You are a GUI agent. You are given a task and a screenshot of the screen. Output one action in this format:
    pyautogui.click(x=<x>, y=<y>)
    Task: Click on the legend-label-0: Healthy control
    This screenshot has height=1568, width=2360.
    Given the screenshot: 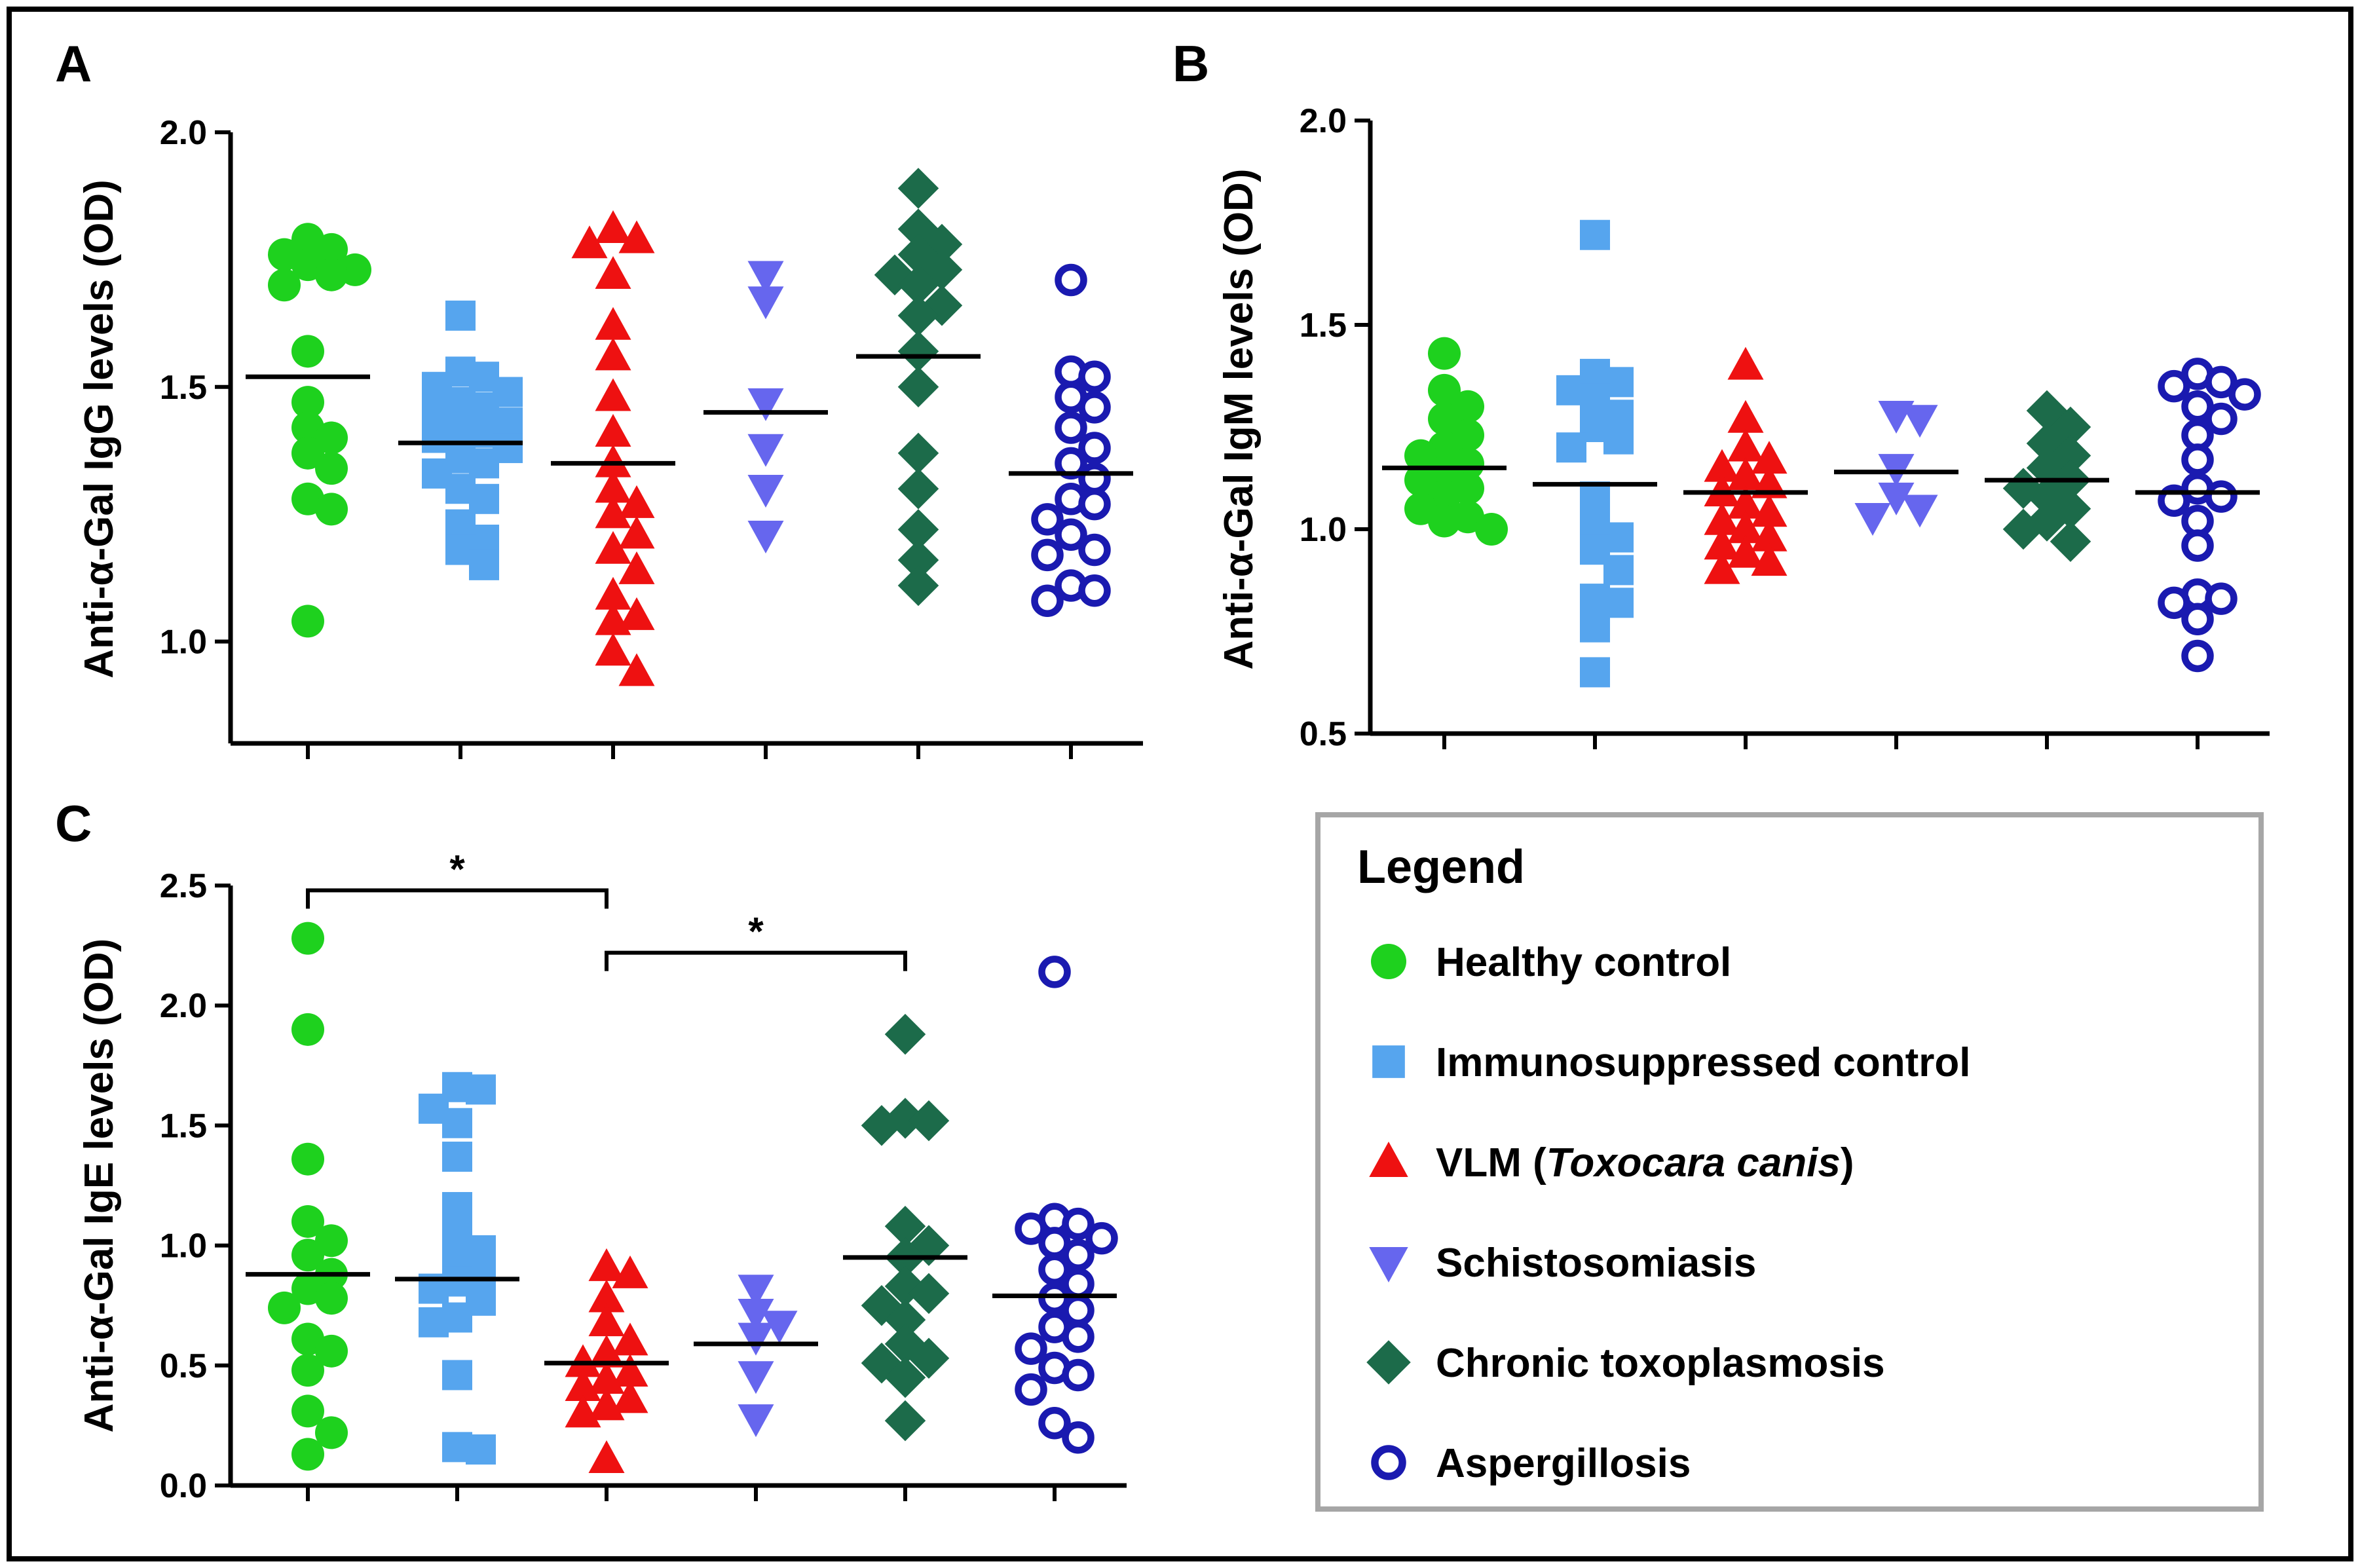 What is the action you would take?
    pyautogui.click(x=1583, y=962)
    